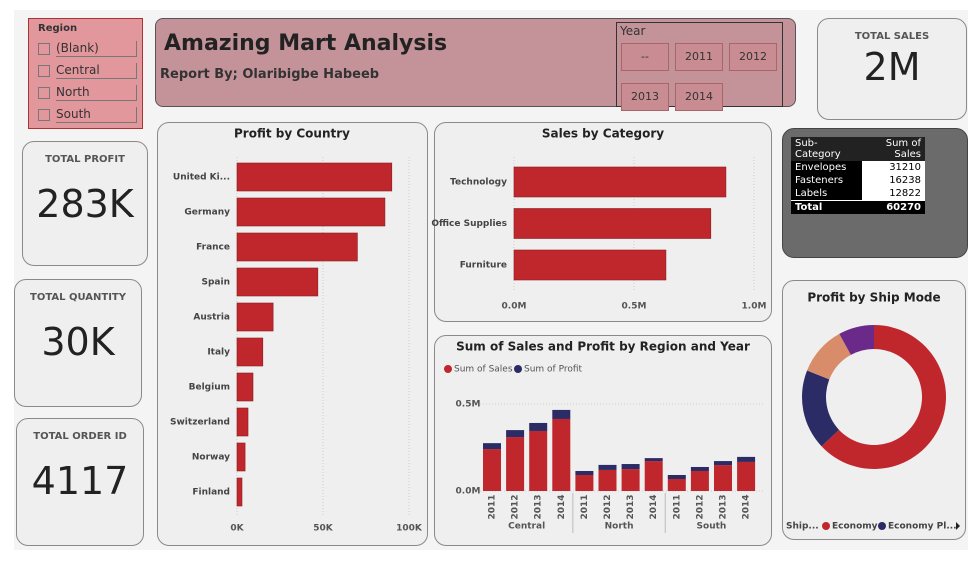 The width and height of the screenshot is (980, 563). I want to click on slicer-item: Central, so click(88, 71).